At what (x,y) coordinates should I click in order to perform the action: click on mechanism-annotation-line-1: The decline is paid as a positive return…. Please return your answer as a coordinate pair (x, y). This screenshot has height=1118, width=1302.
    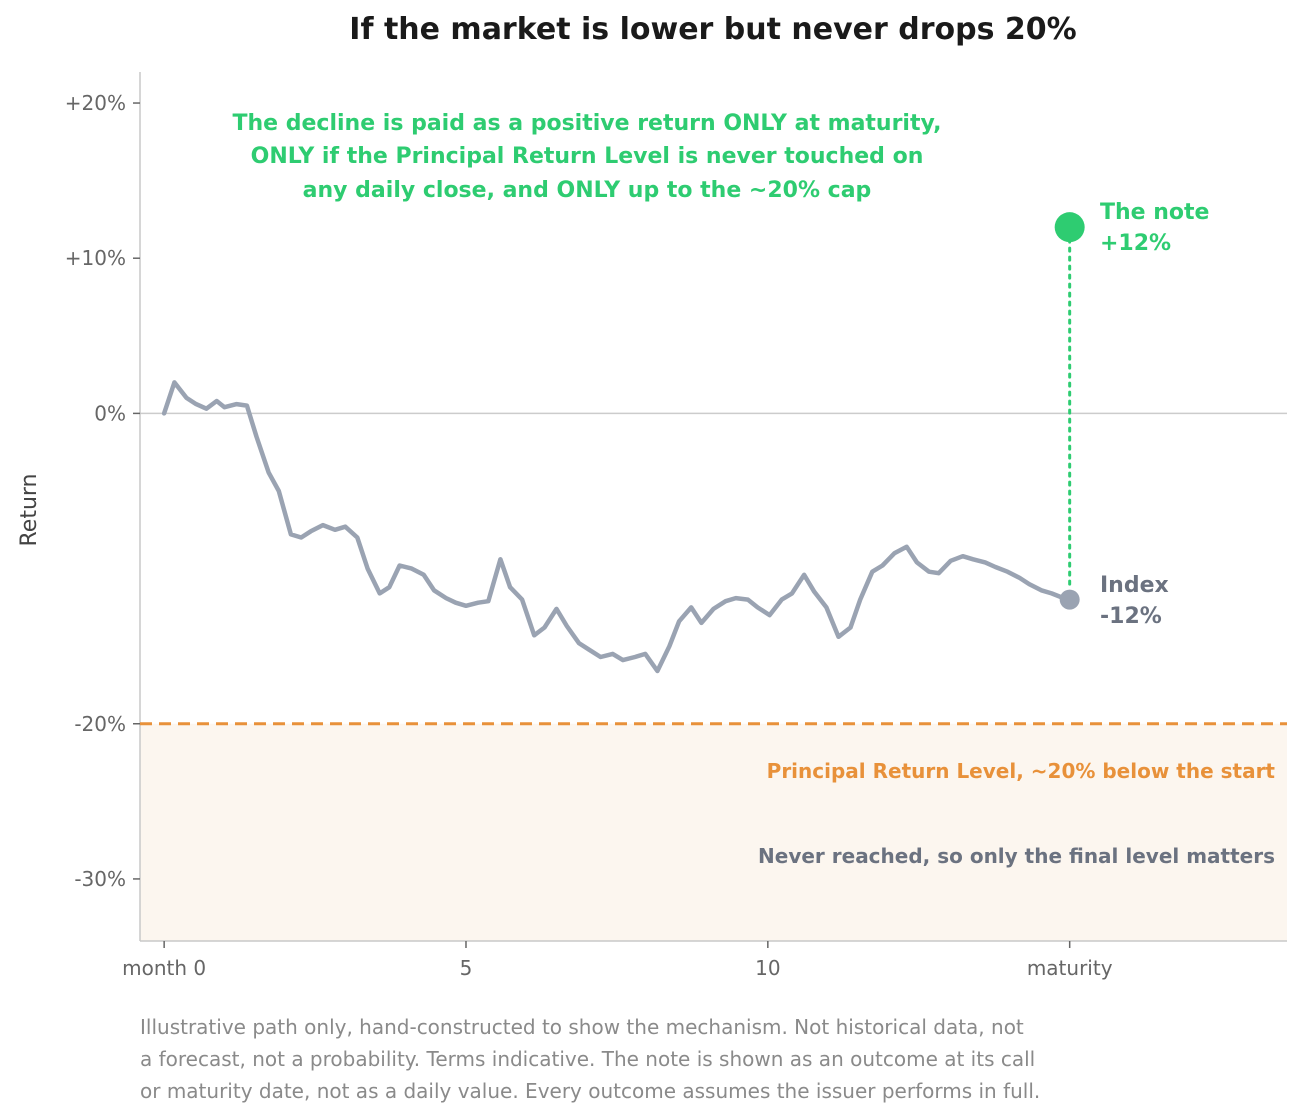
    Looking at the image, I should click on (587, 123).